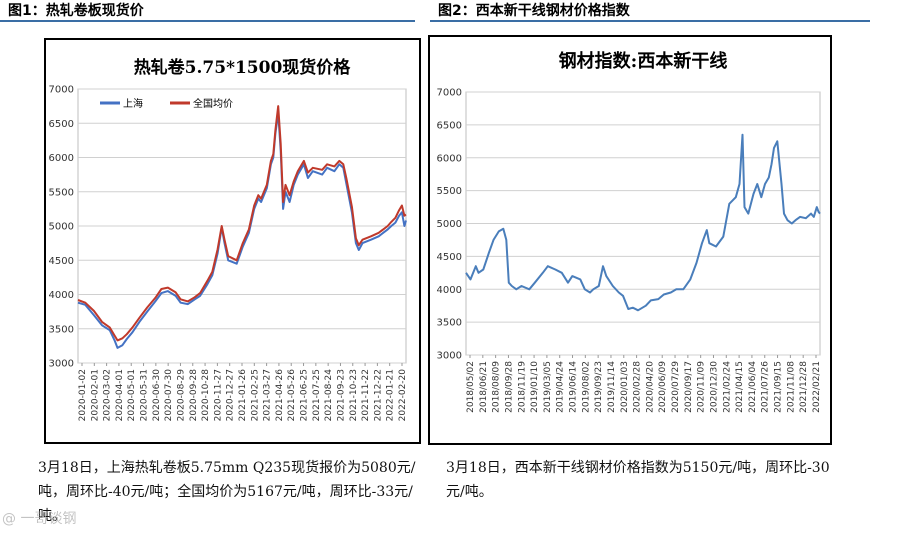 Image resolution: width=900 pixels, height=535 pixels. I want to click on x-tick-label: 2022-01-21, so click(391, 395).